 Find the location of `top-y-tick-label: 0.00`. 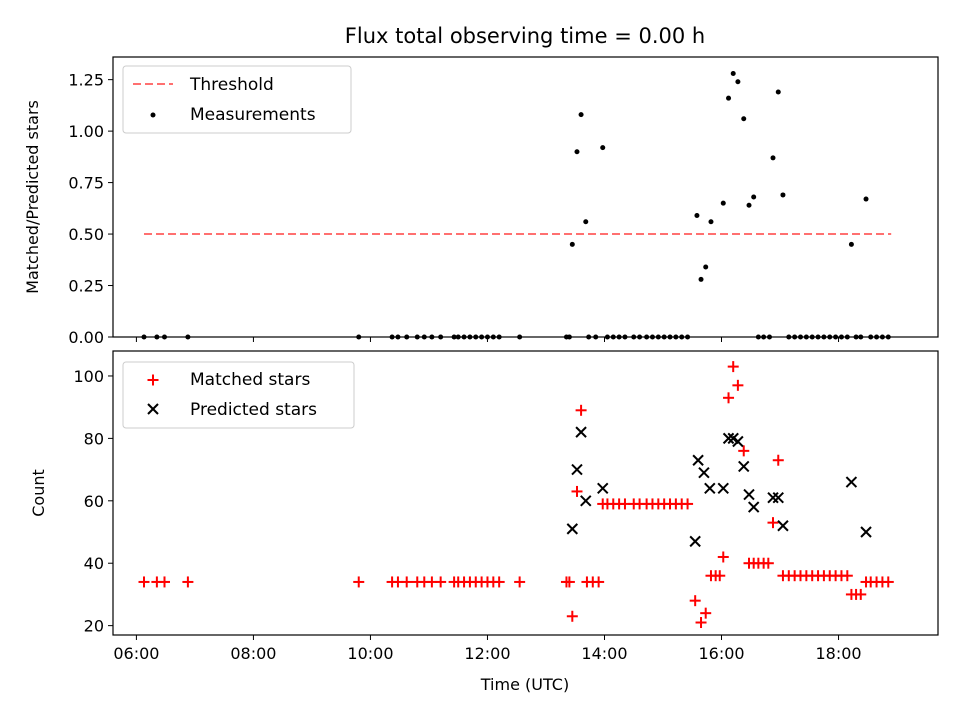

top-y-tick-label: 0.00 is located at coordinates (86, 337).